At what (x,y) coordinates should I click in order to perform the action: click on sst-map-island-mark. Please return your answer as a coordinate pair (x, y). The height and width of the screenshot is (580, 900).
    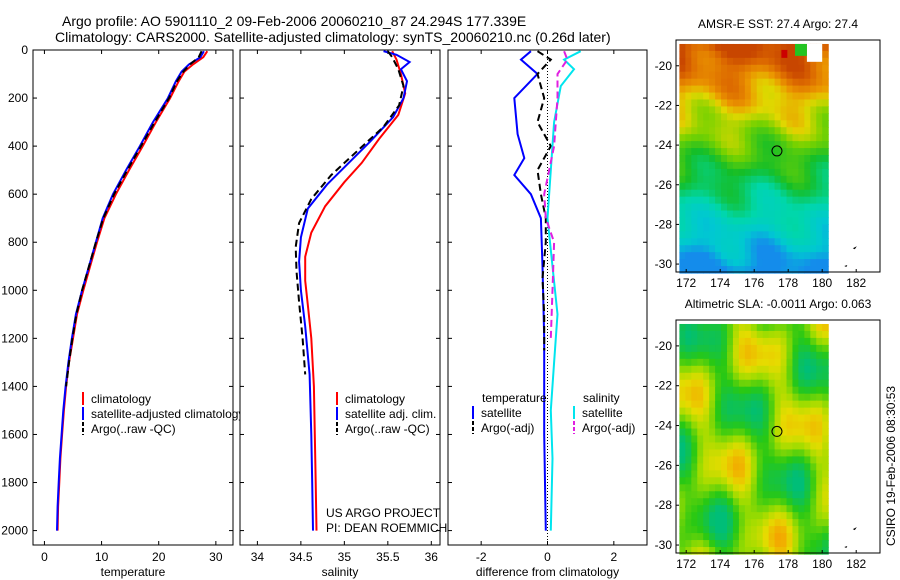
    Looking at the image, I should click on (846, 266).